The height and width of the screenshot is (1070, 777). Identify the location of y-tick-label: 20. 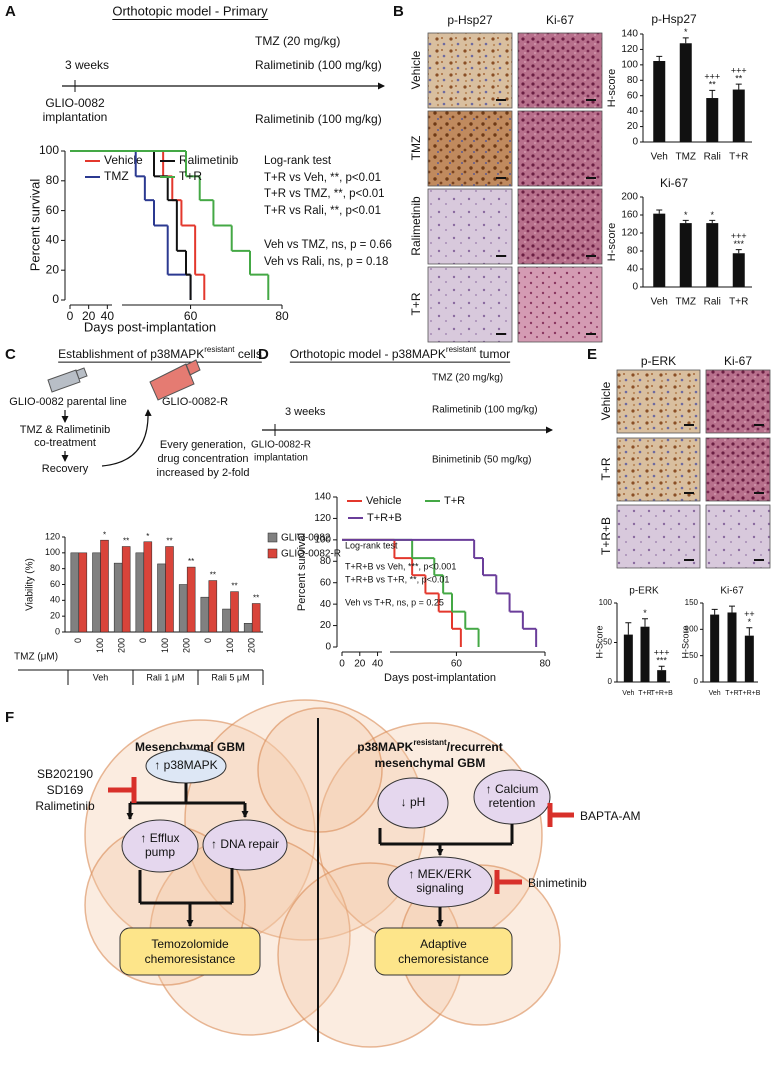
(53, 269).